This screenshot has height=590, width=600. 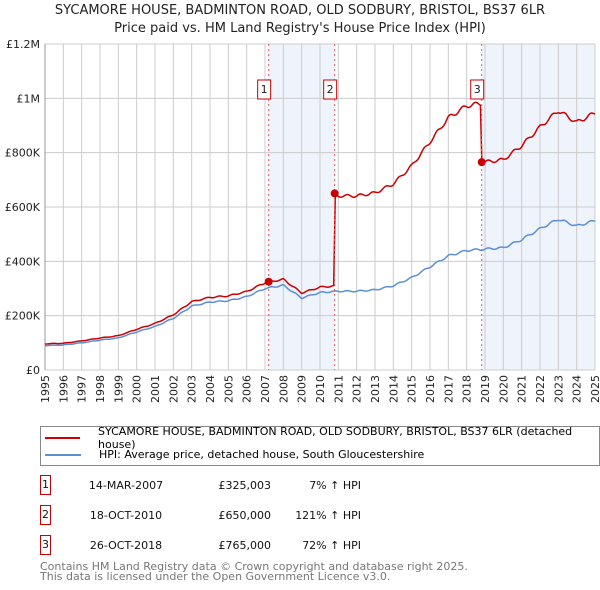 What do you see at coordinates (137, 389) in the screenshot?
I see `x-tick-label: 2000` at bounding box center [137, 389].